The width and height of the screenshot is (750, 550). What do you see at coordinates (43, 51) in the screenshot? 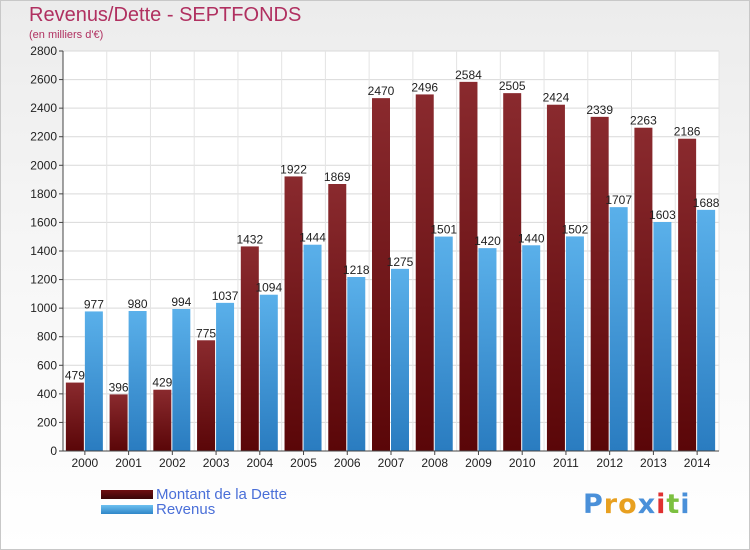
I see `y-tick-label: 2800` at bounding box center [43, 51].